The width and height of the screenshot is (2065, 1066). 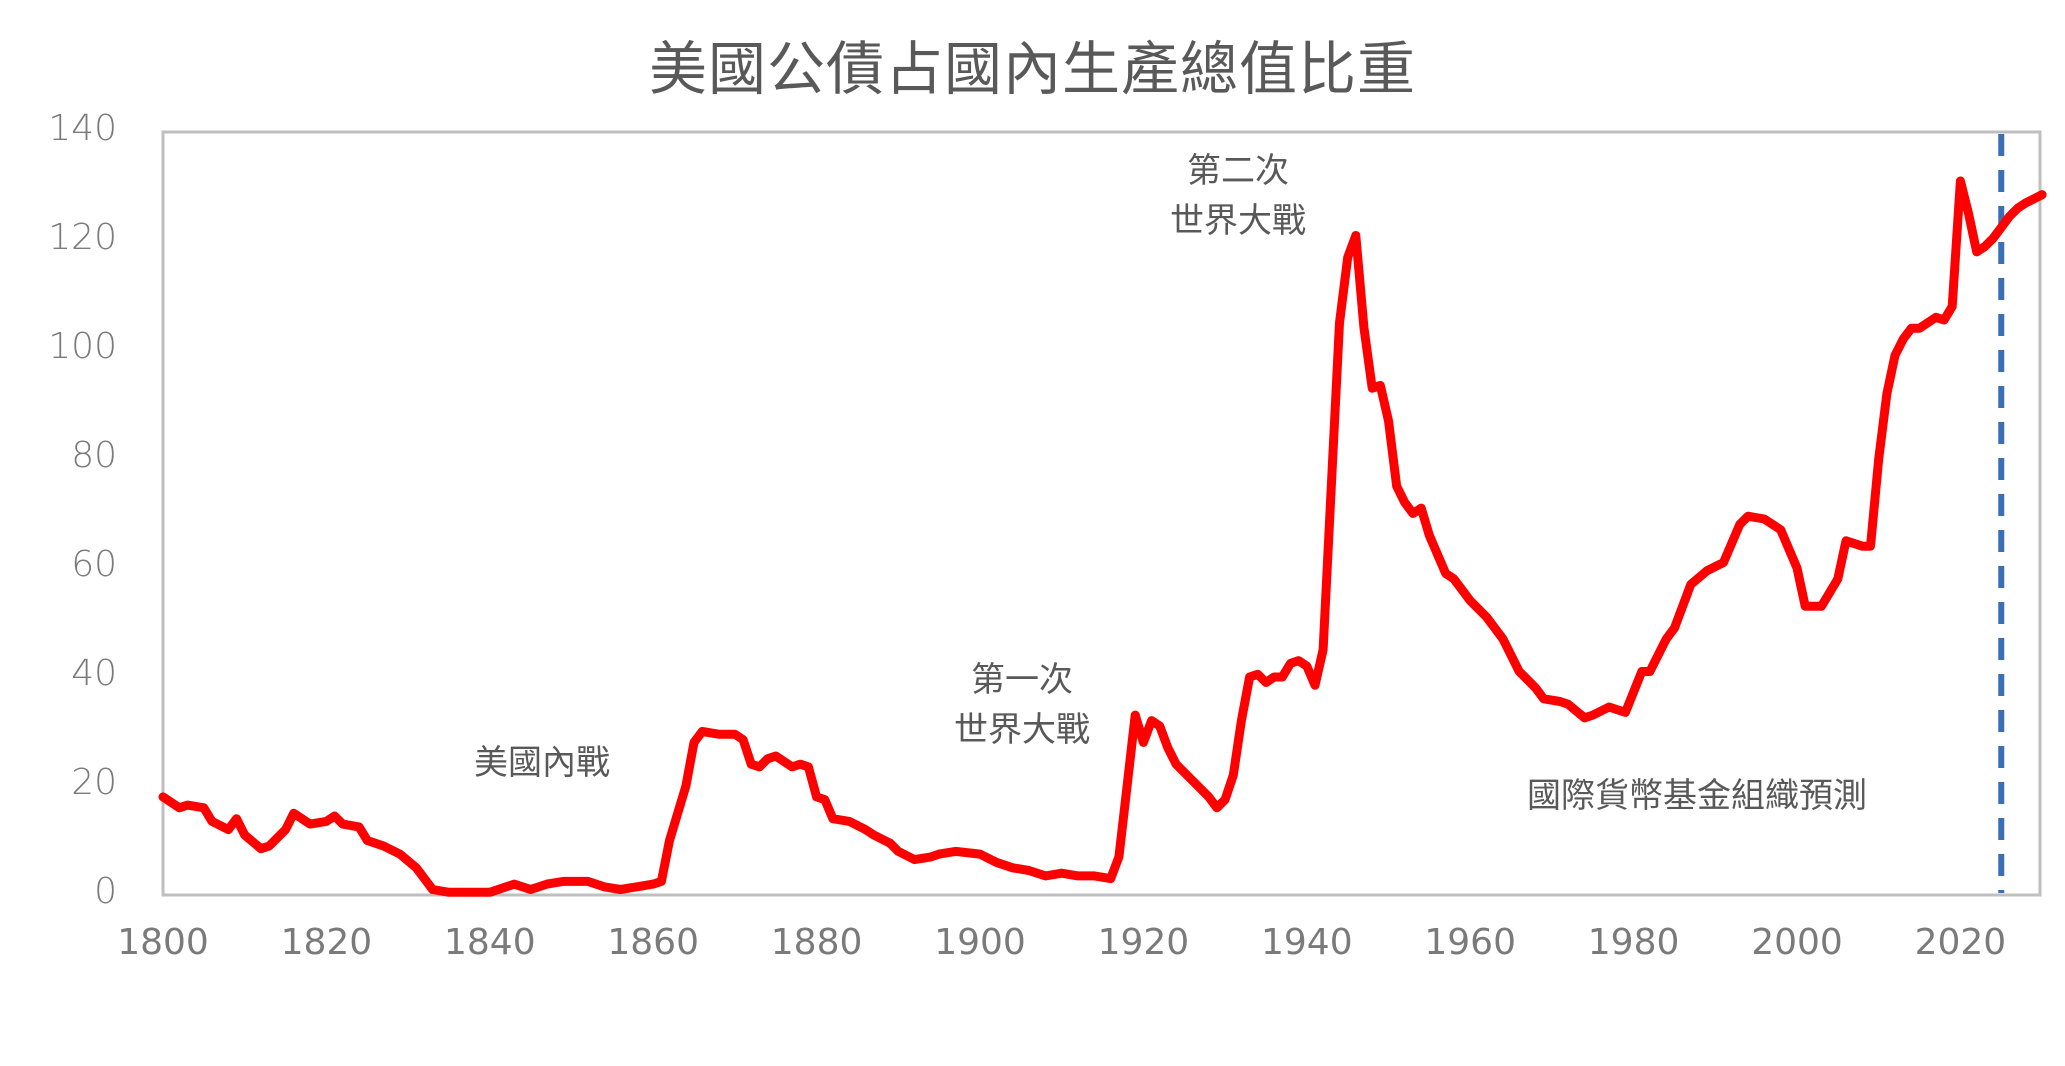 What do you see at coordinates (653, 942) in the screenshot?
I see `x-tick-label: 1860` at bounding box center [653, 942].